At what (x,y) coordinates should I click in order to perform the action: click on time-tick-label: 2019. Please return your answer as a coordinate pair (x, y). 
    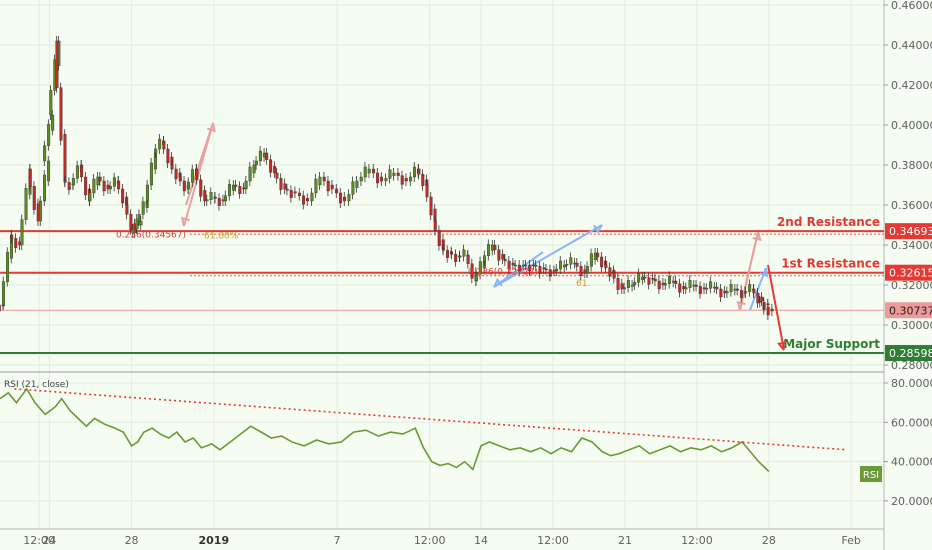
    Looking at the image, I should click on (213, 540).